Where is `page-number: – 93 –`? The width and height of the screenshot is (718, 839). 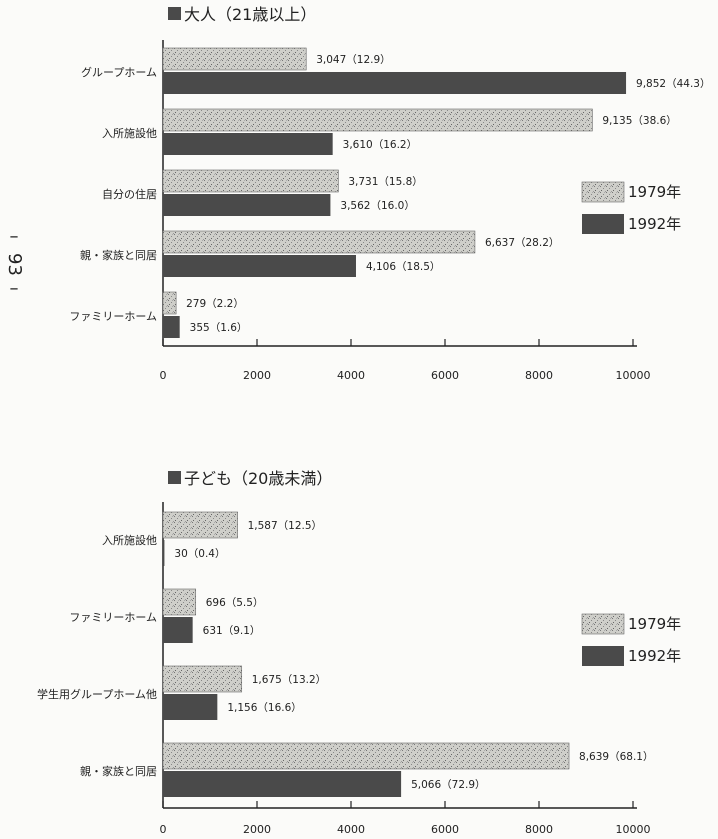 page-number: – 93 – is located at coordinates (14, 262).